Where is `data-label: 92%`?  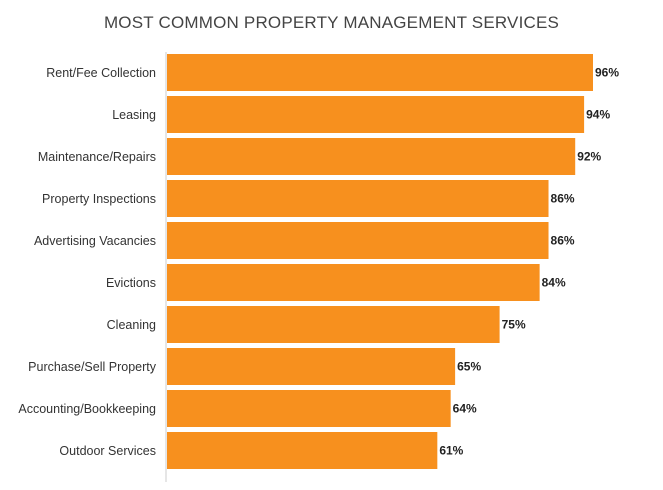 data-label: 92% is located at coordinates (589, 157).